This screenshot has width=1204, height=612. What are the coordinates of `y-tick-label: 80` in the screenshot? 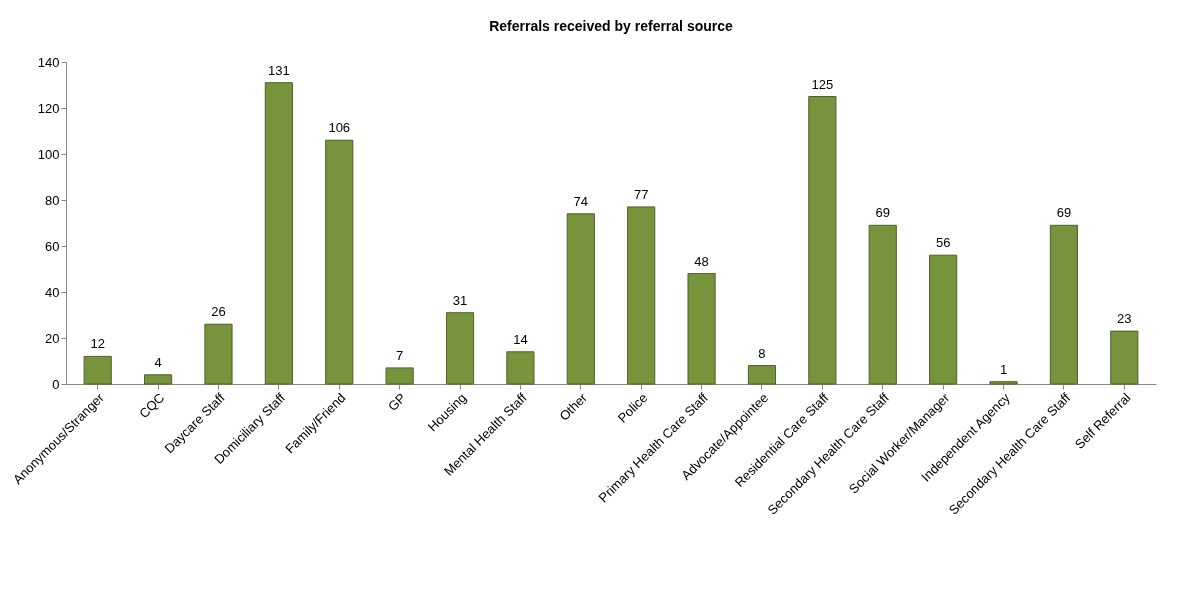 It's located at (52, 200).